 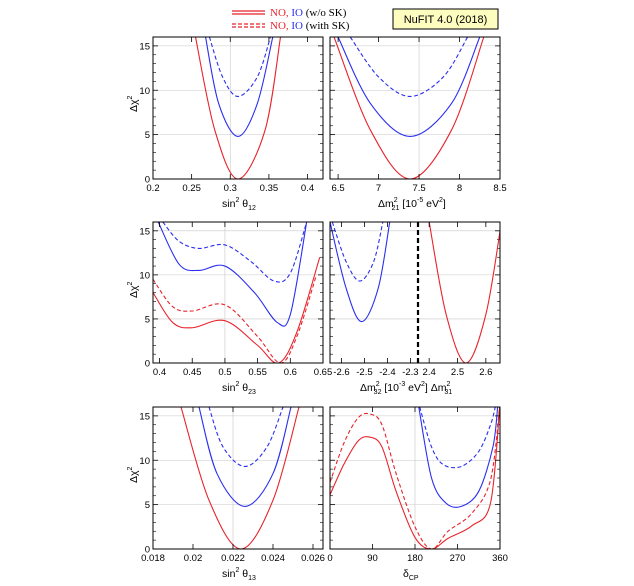 What do you see at coordinates (323, 372) in the screenshot?
I see `tick-label-x: 0.65` at bounding box center [323, 372].